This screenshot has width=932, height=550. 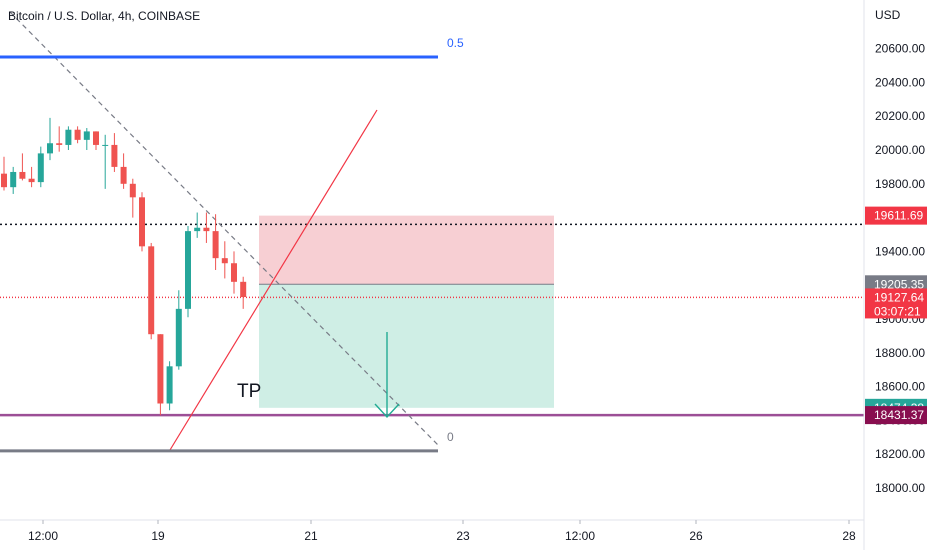 I want to click on time-tick-label: 26, so click(x=696, y=536).